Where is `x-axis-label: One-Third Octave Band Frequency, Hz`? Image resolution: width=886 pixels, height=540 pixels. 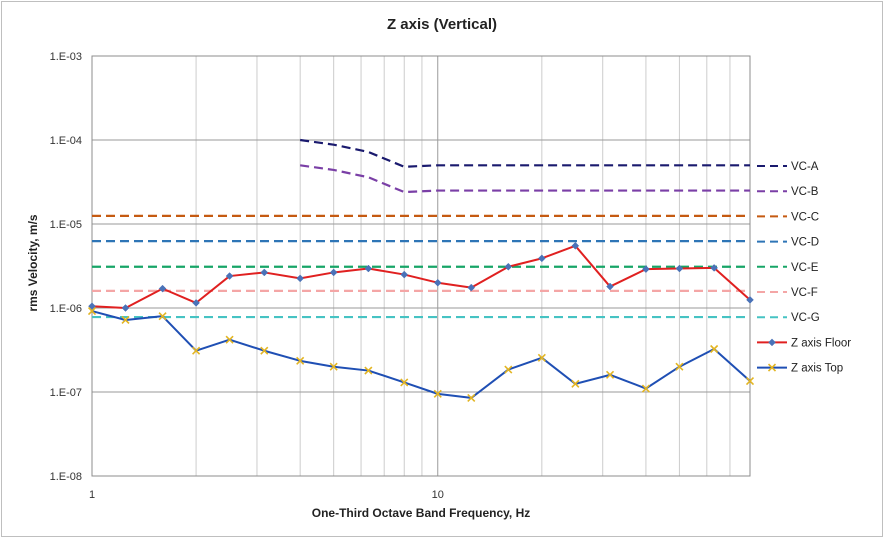
x-axis-label: One-Third Octave Band Frequency, Hz is located at coordinates (421, 513).